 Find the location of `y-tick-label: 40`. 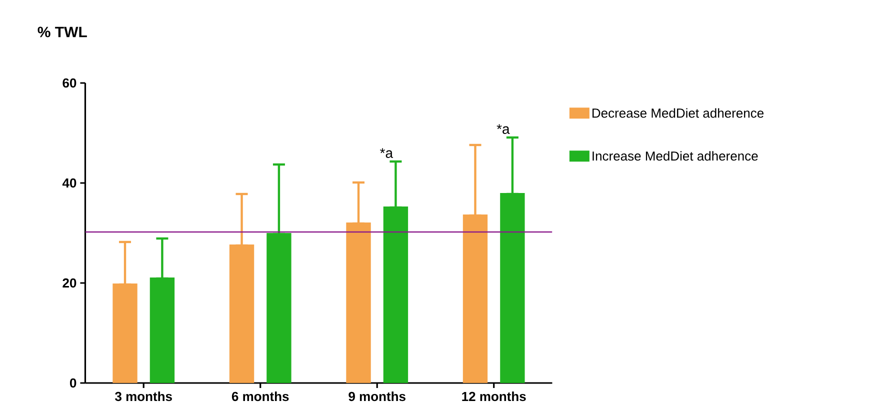

y-tick-label: 40 is located at coordinates (69, 183).